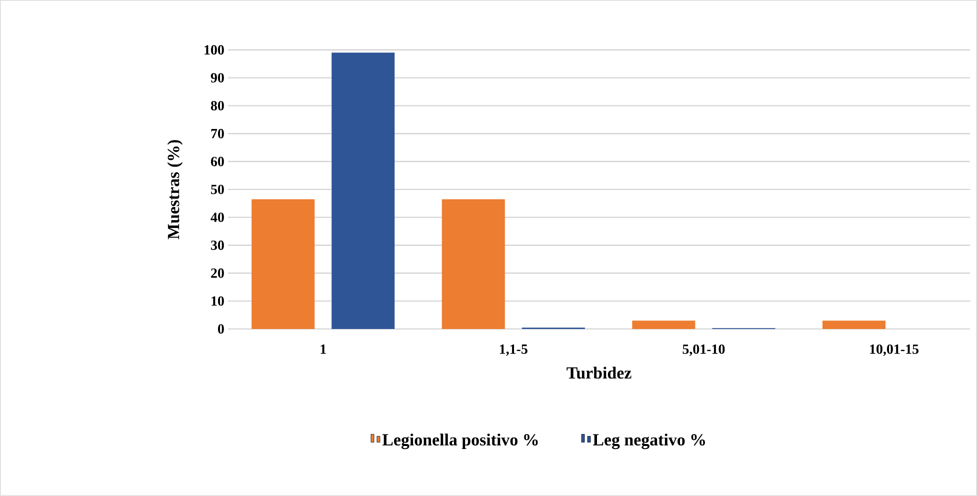 The width and height of the screenshot is (977, 496). Describe the element at coordinates (217, 161) in the screenshot. I see `y-tick-label: 60` at that location.